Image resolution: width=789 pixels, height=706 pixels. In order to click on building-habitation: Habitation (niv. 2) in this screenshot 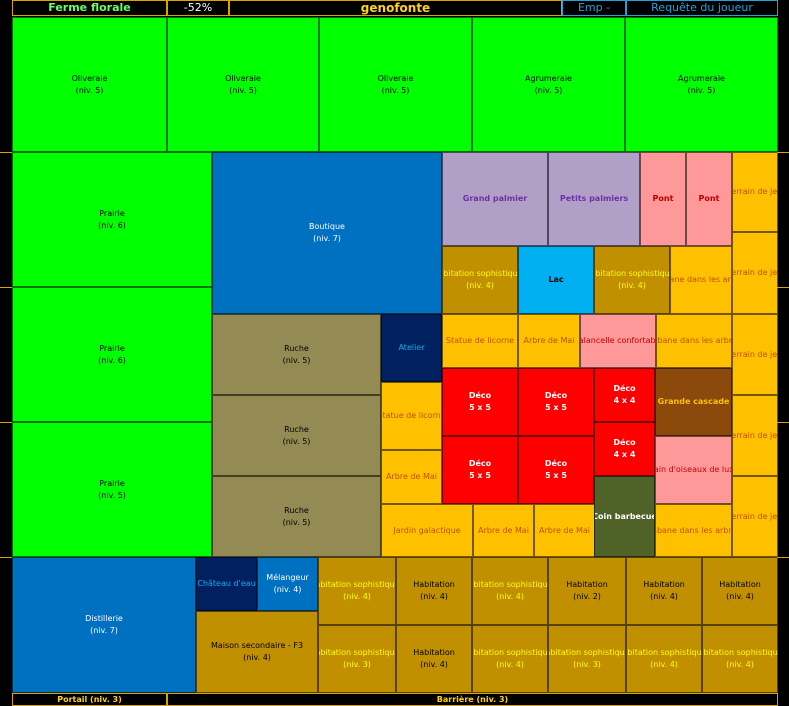, I will do `click(587, 591)`.